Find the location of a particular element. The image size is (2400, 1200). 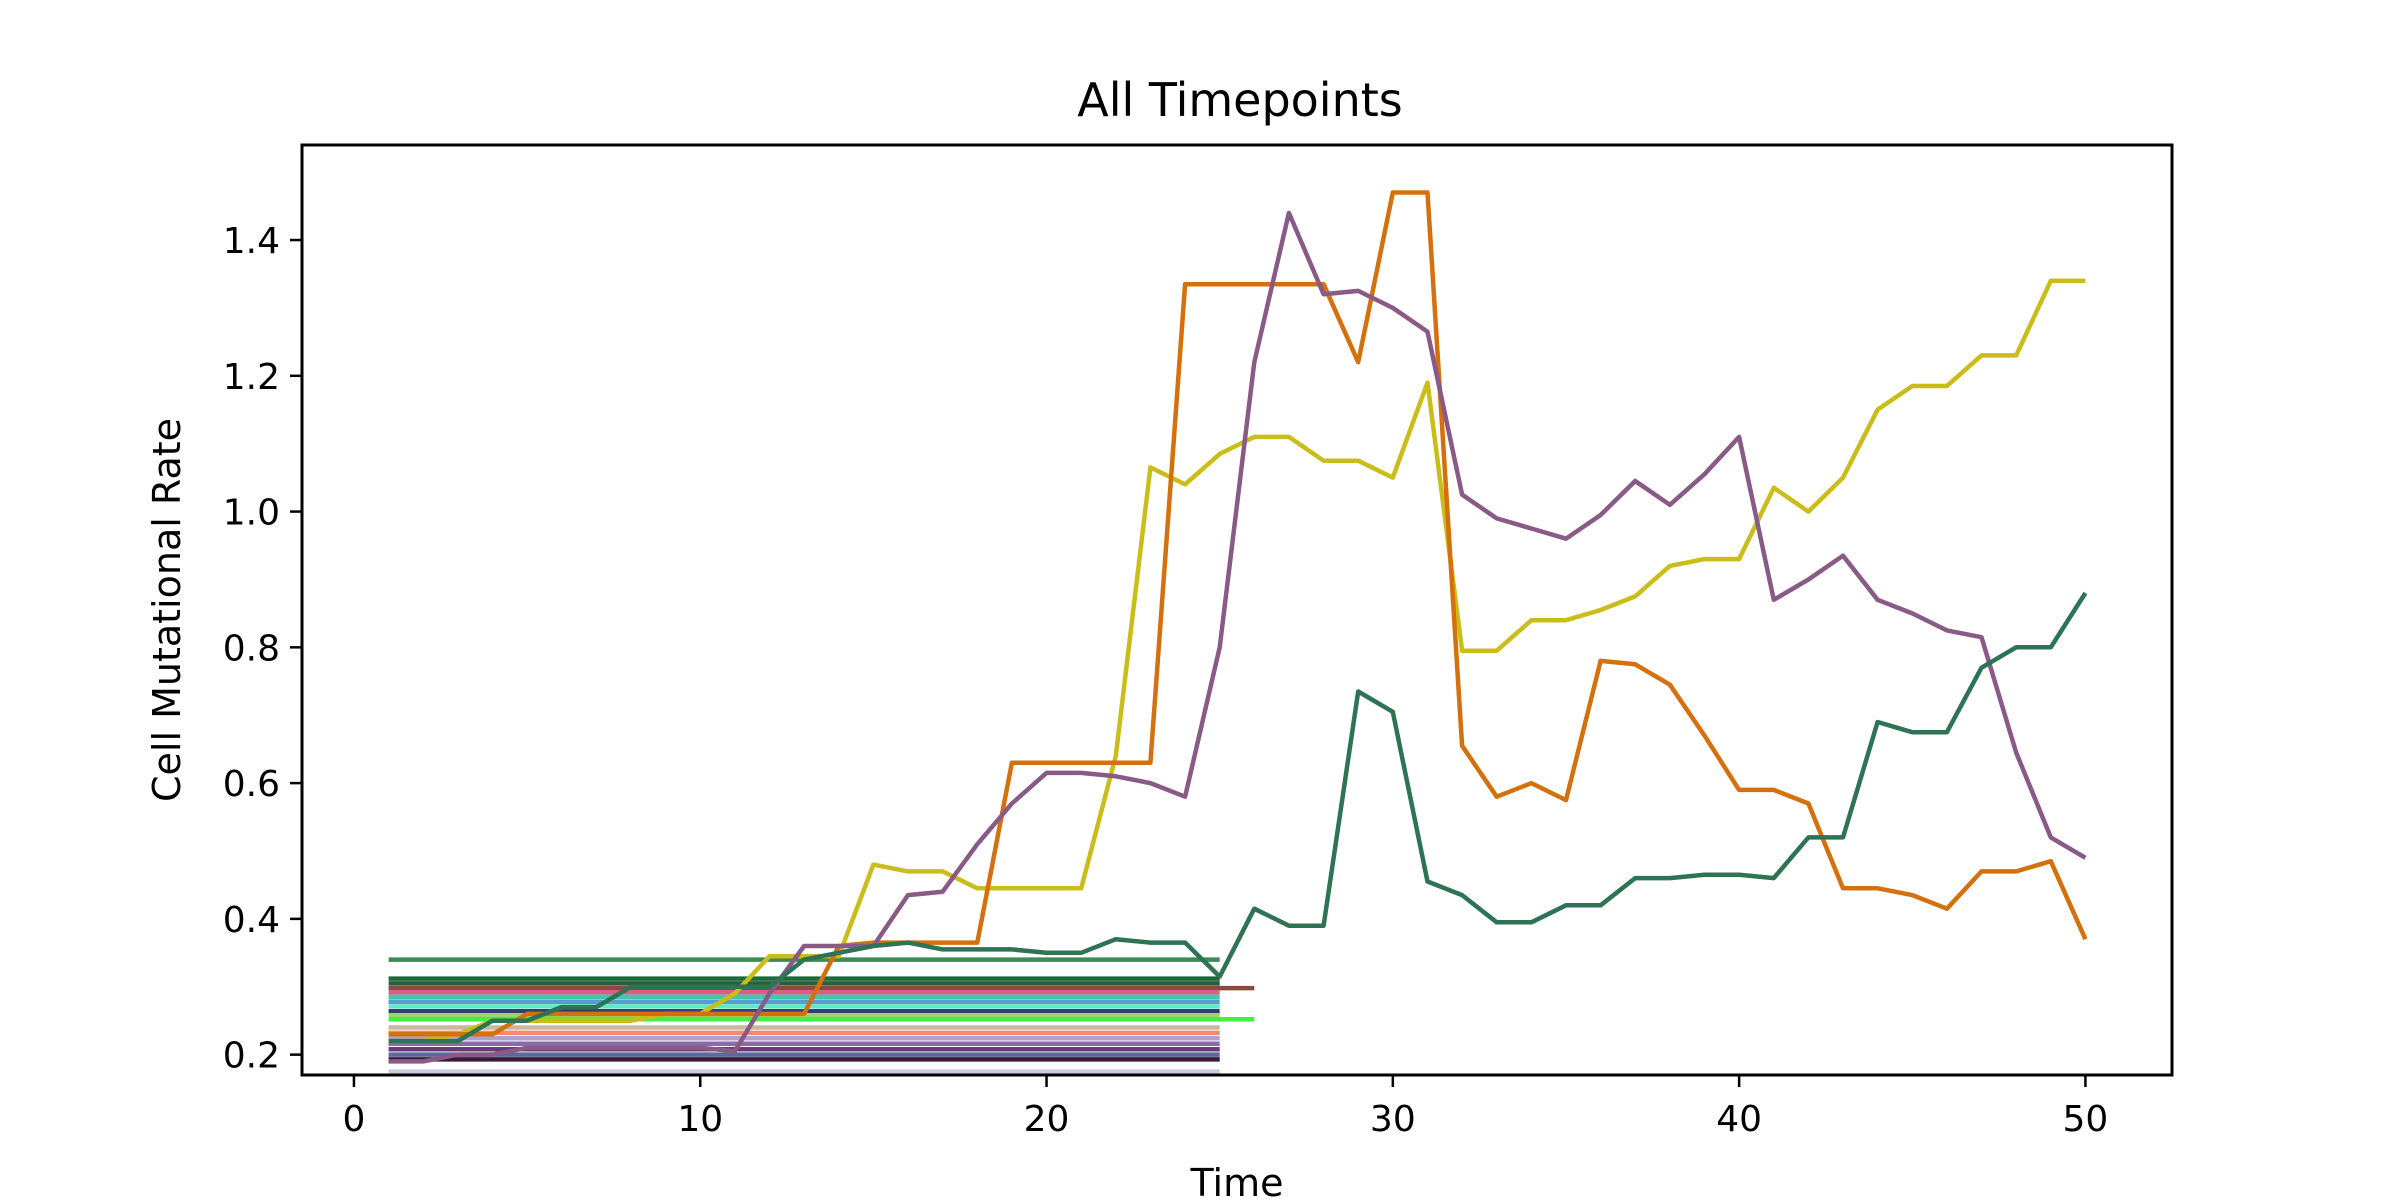

x-tick-label: 40 is located at coordinates (1739, 1119).